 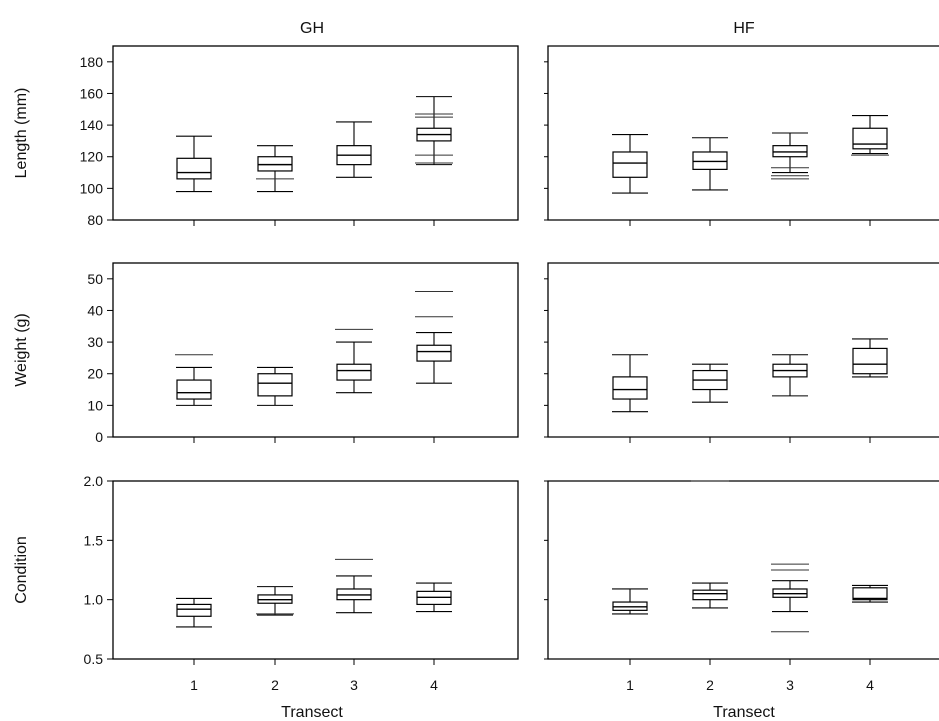 I want to click on y-tick-label: 0, so click(x=99, y=437).